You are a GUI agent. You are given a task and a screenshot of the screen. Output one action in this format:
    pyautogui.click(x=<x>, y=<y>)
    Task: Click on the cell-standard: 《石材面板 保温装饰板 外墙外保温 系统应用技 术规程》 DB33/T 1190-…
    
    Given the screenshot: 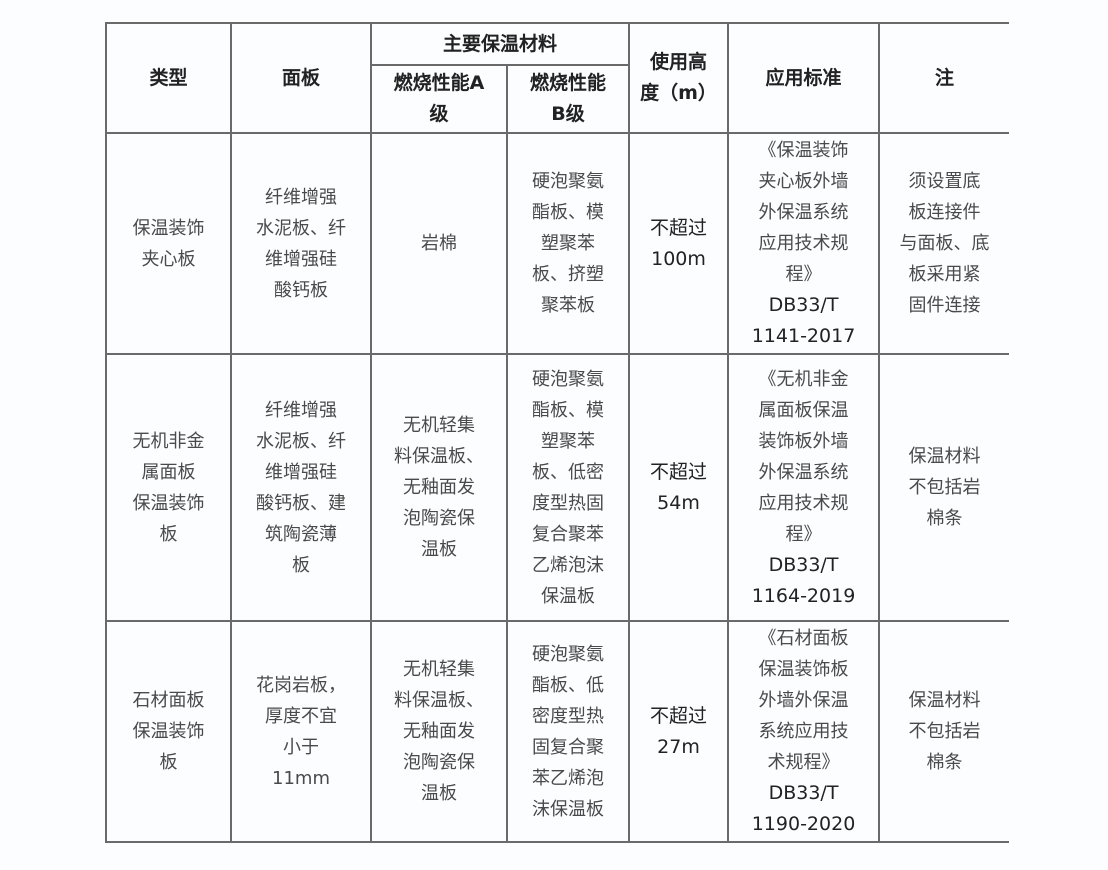 What is the action you would take?
    pyautogui.click(x=804, y=731)
    